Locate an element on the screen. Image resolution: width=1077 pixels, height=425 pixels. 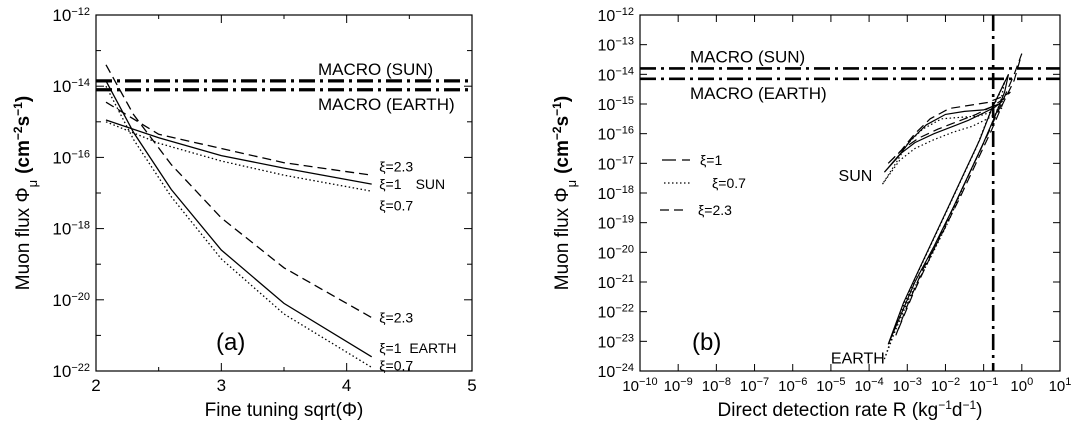
y-tick-label: 10−23 is located at coordinates (616, 341).